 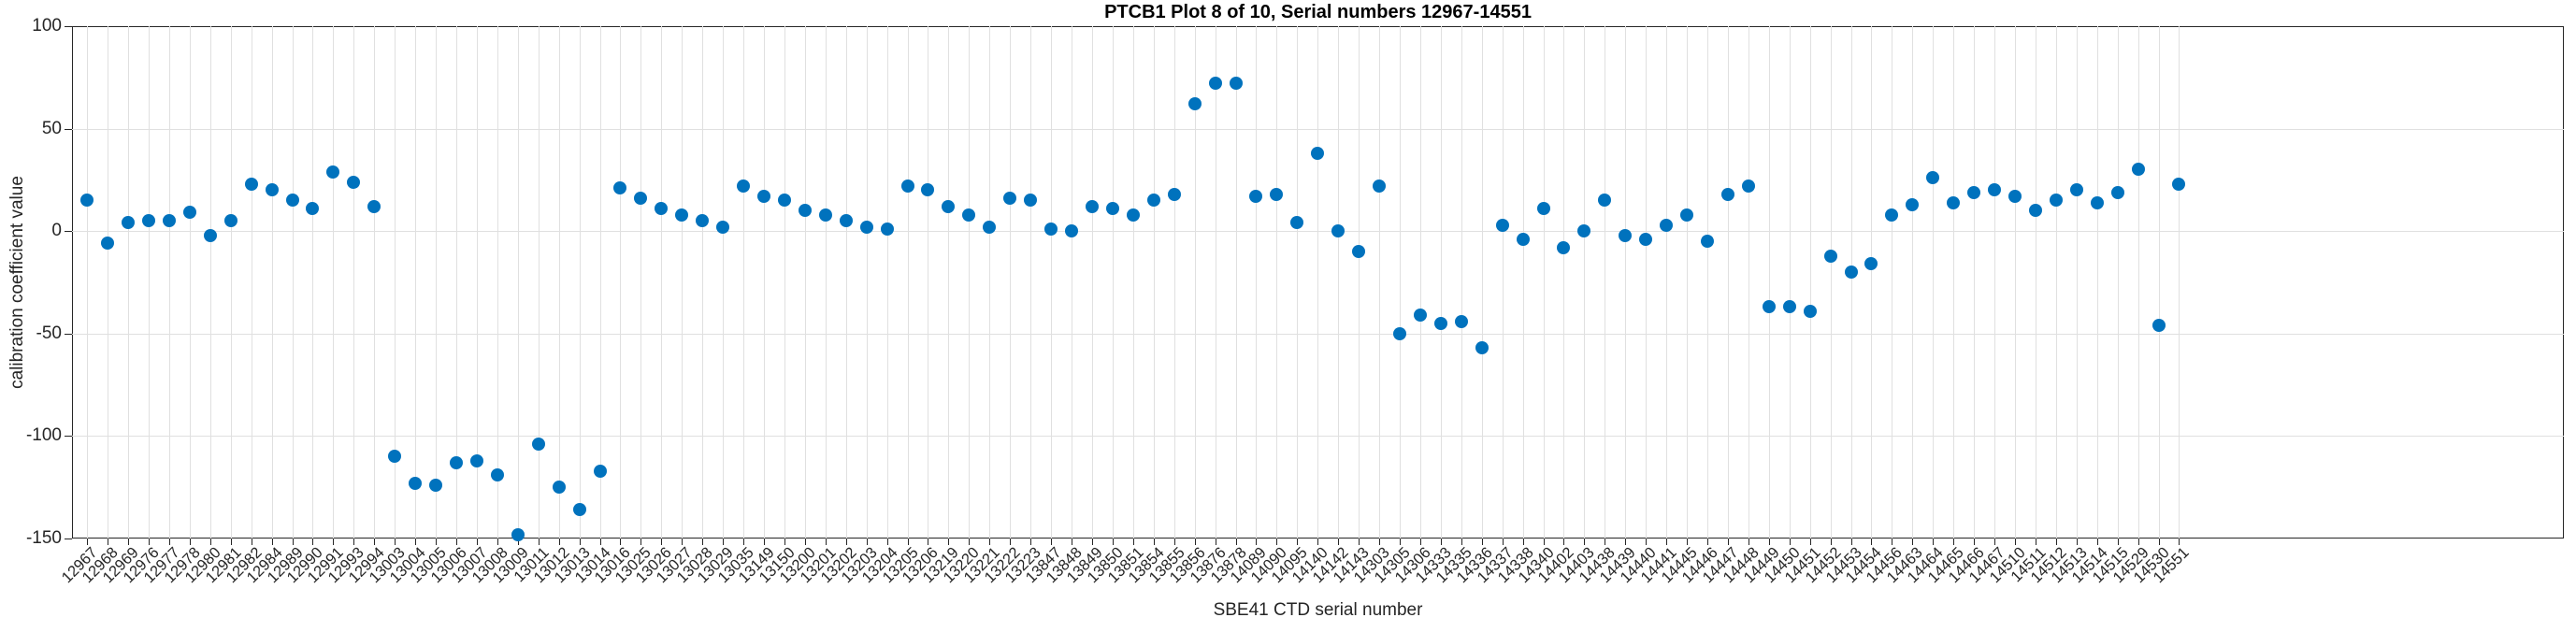 What do you see at coordinates (57, 231) in the screenshot?
I see `y-tick-label: 0` at bounding box center [57, 231].